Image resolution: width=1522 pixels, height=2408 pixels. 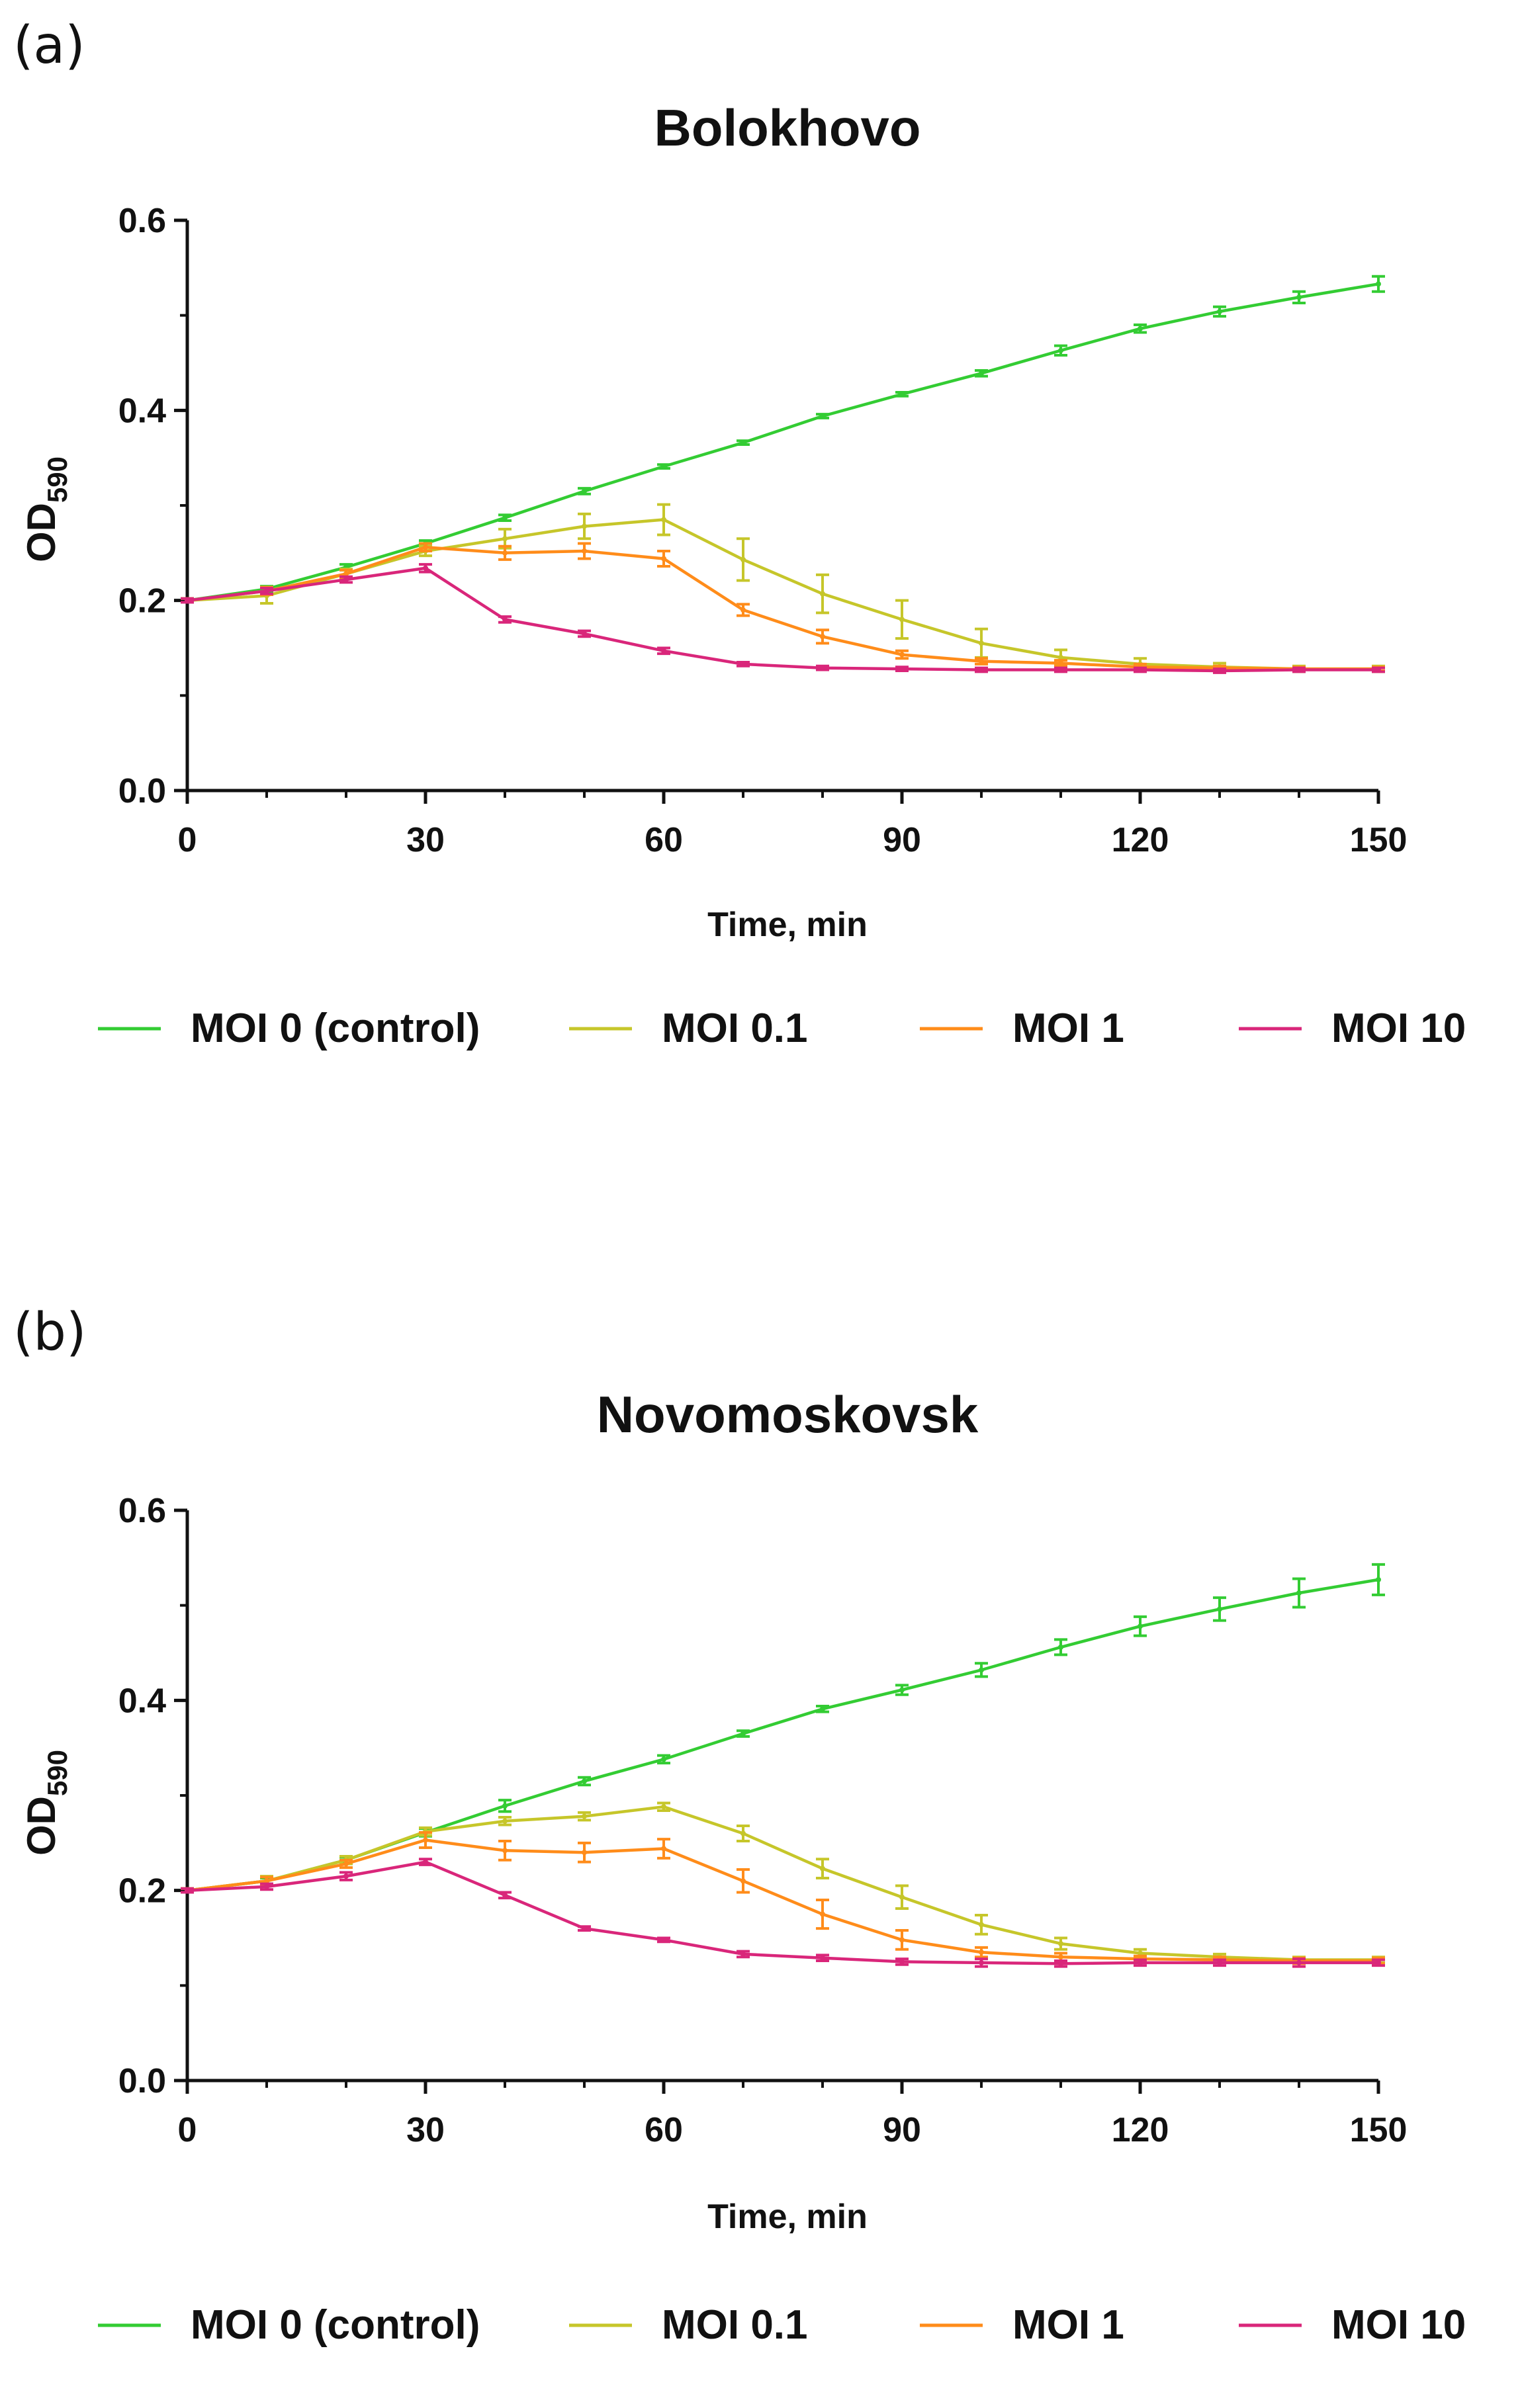 I want to click on legend-item: MOI 10, so click(x=1352, y=1028).